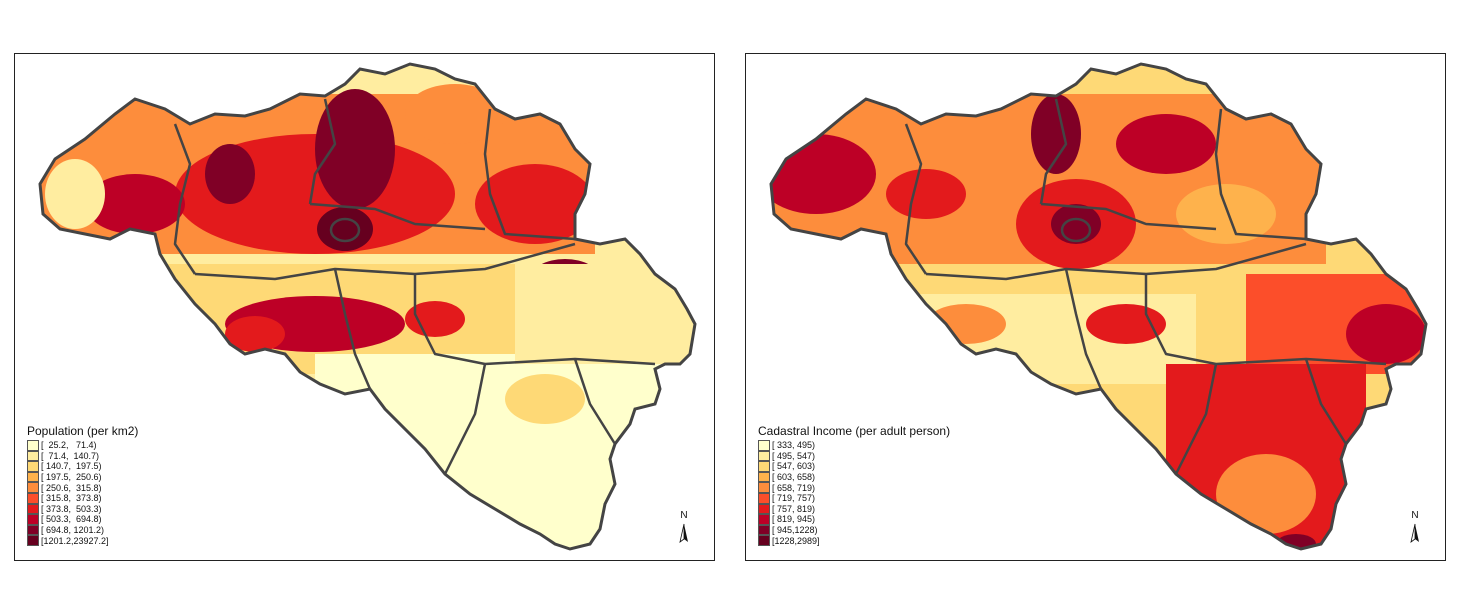  Describe the element at coordinates (794, 508) in the screenshot. I see `legend-label: [ 757, 819)` at that location.